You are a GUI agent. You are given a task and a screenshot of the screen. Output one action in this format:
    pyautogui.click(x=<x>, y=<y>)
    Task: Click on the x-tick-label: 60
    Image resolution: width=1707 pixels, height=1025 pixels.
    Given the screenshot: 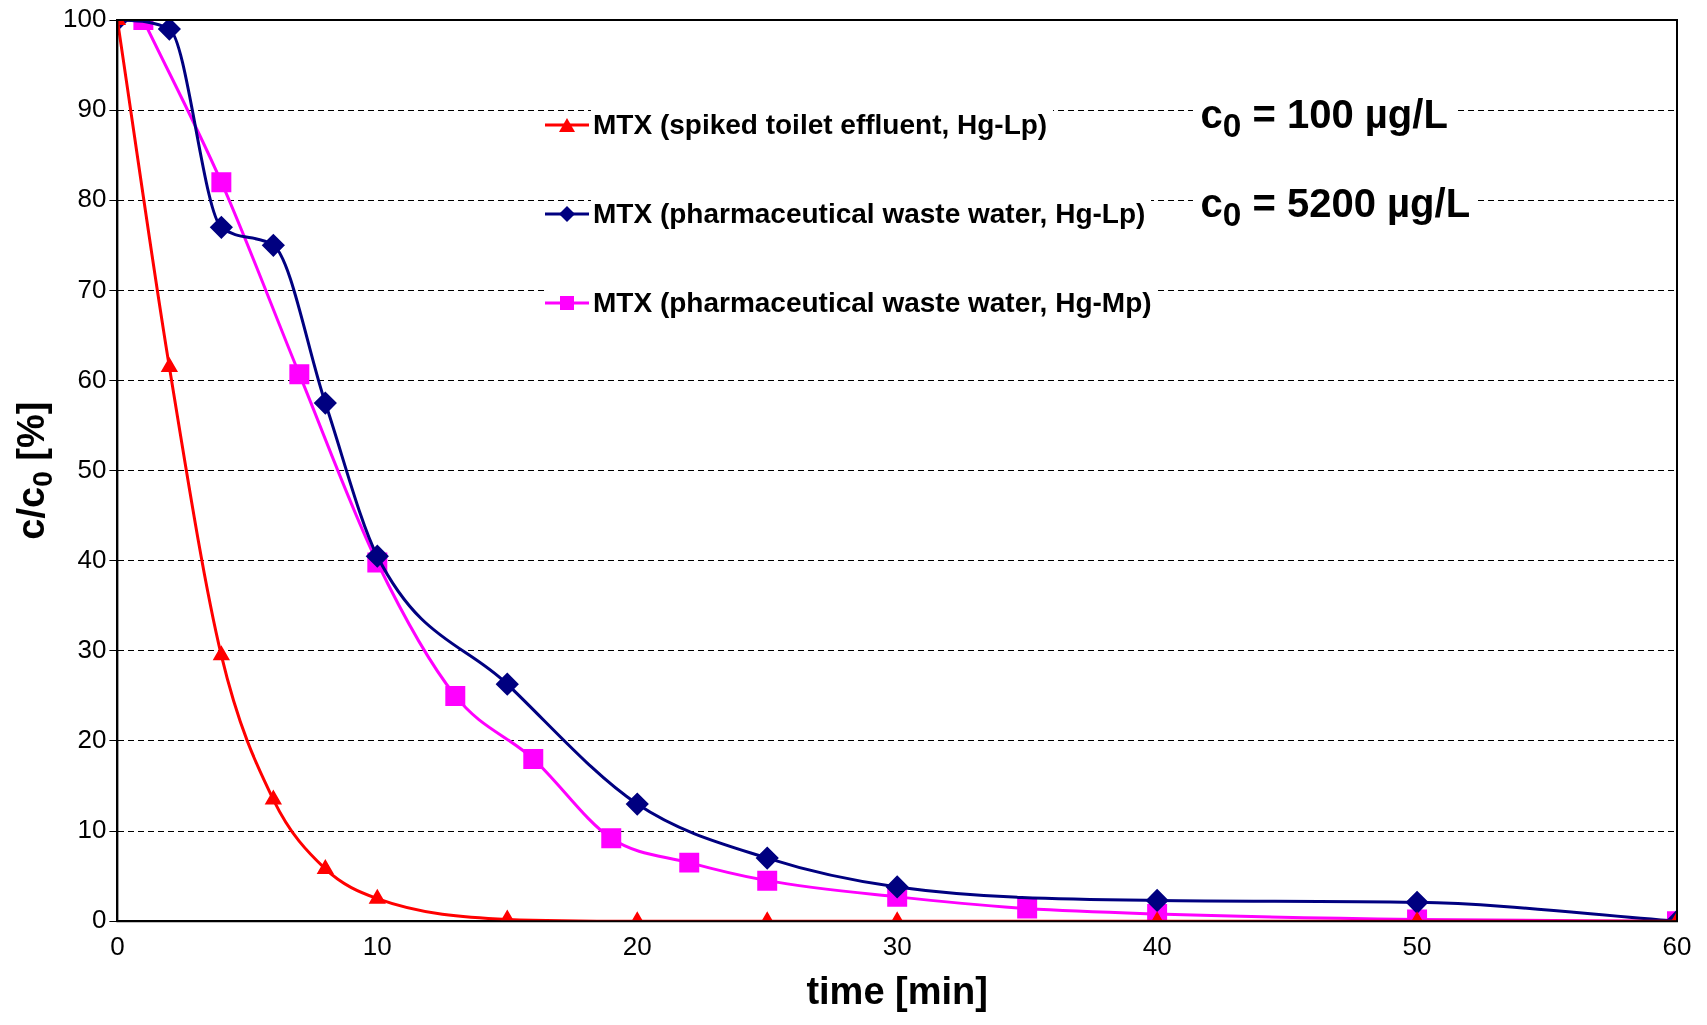 What is the action you would take?
    pyautogui.click(x=1677, y=945)
    